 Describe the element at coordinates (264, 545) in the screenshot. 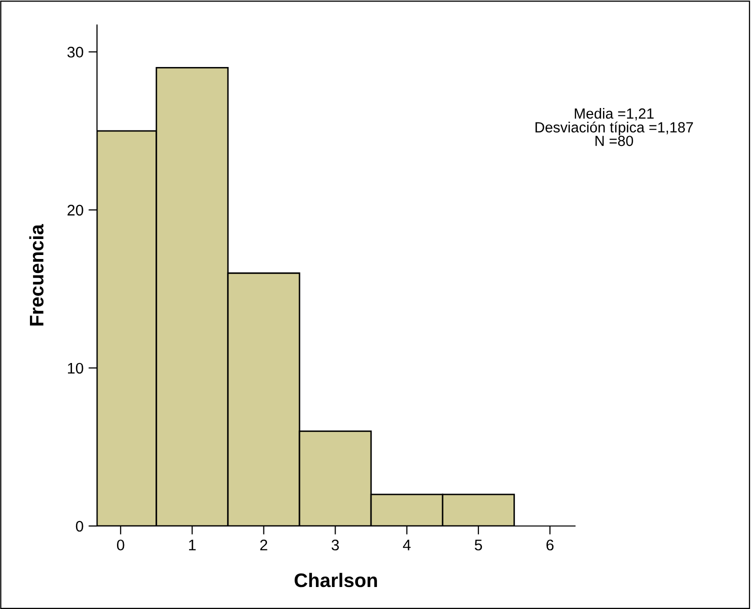

I see `x-tick-label: 2` at that location.